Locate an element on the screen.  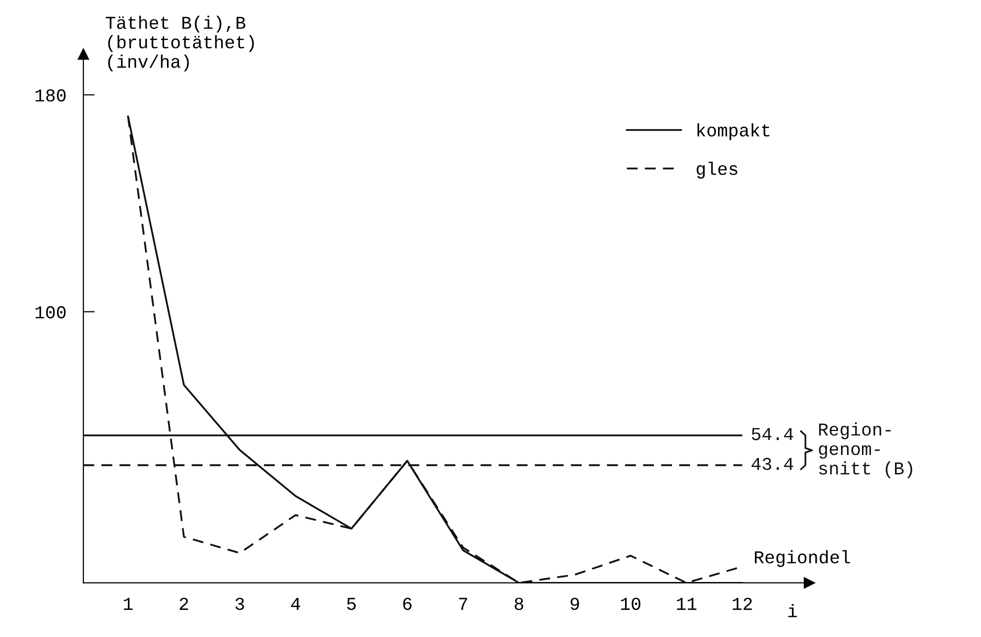
y-tick-label: 180 is located at coordinates (51, 95).